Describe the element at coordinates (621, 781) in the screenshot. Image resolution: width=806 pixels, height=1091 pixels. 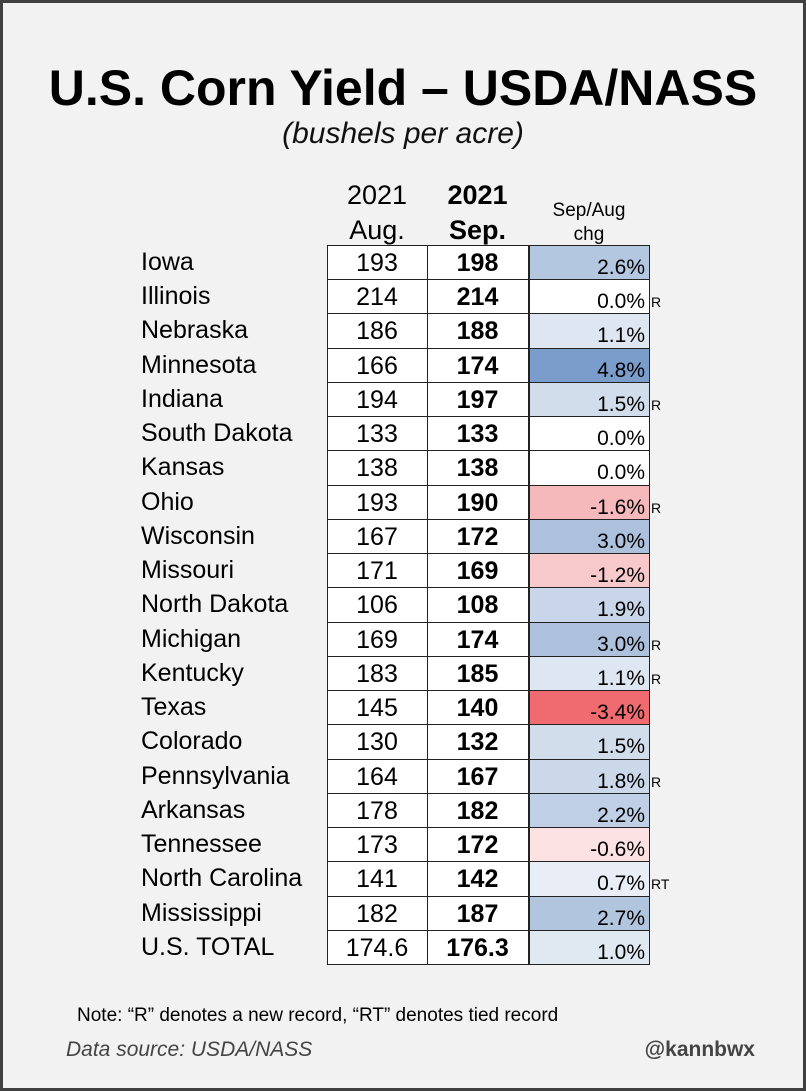
I see `chg-value: 1.8%` at that location.